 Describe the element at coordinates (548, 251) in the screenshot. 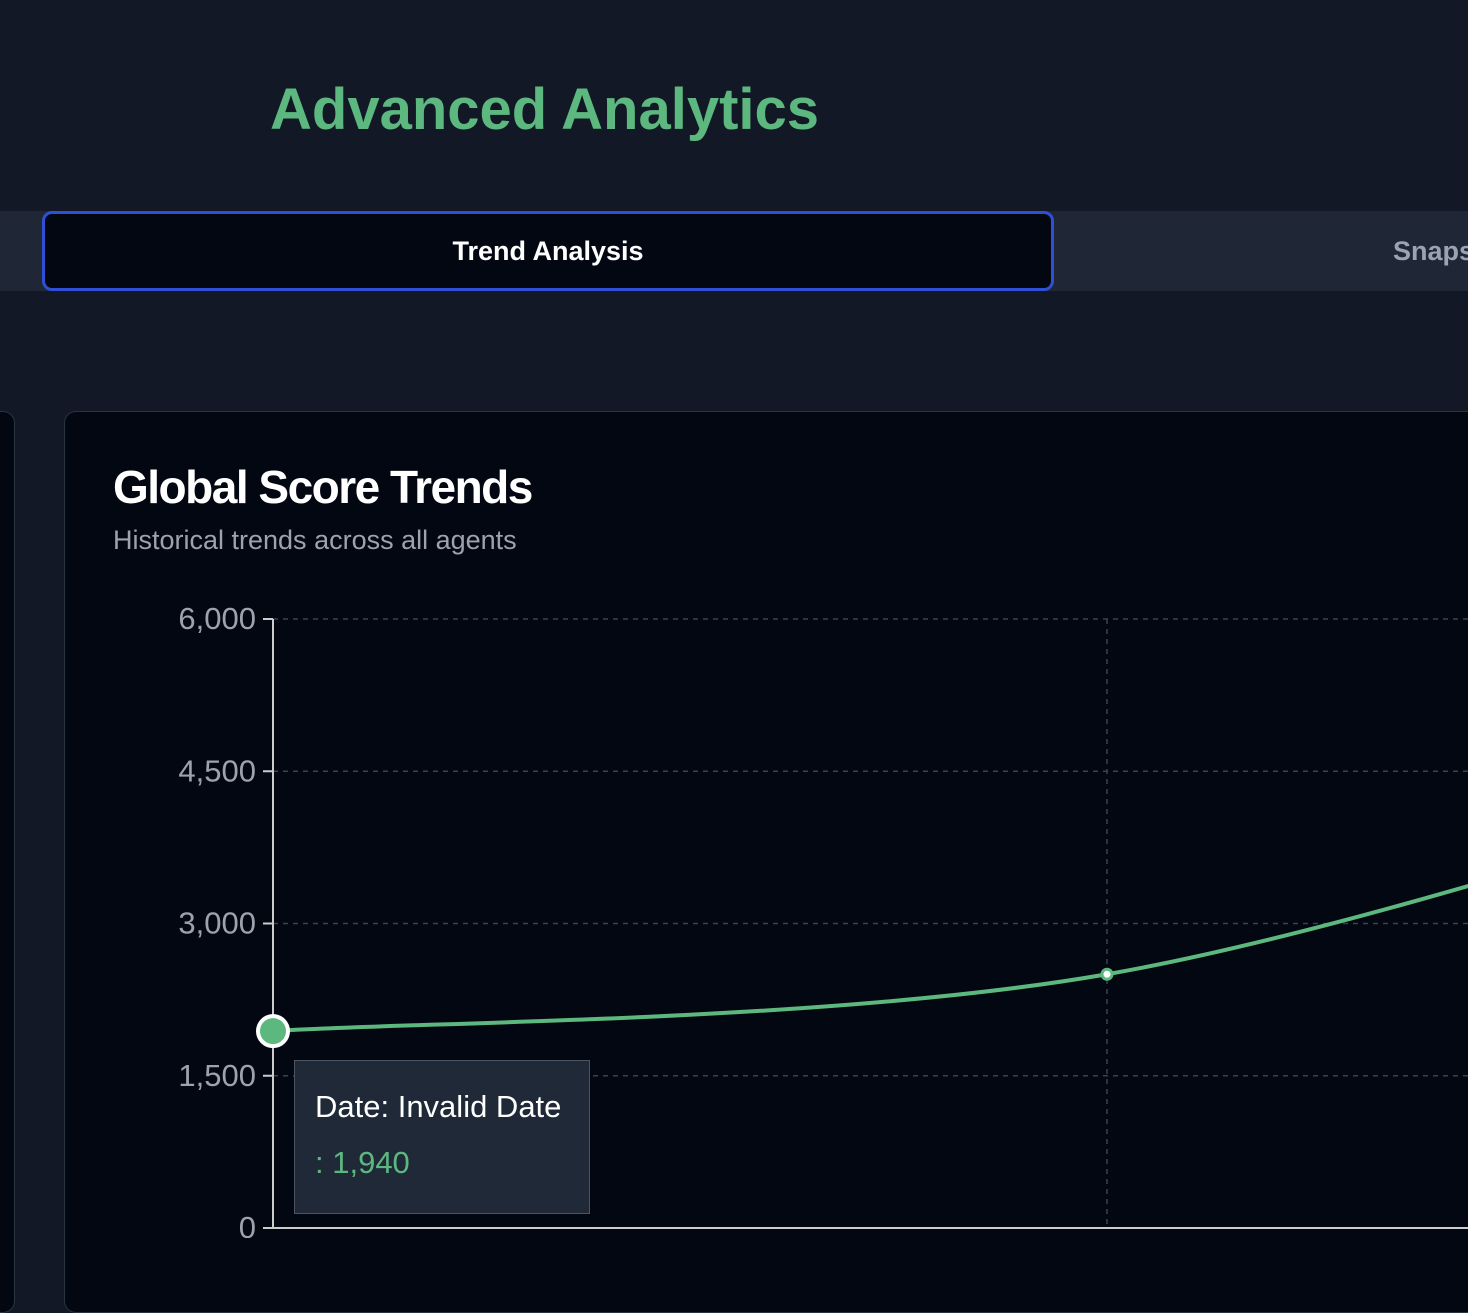

I see `tab-active: Trend Analysis` at that location.